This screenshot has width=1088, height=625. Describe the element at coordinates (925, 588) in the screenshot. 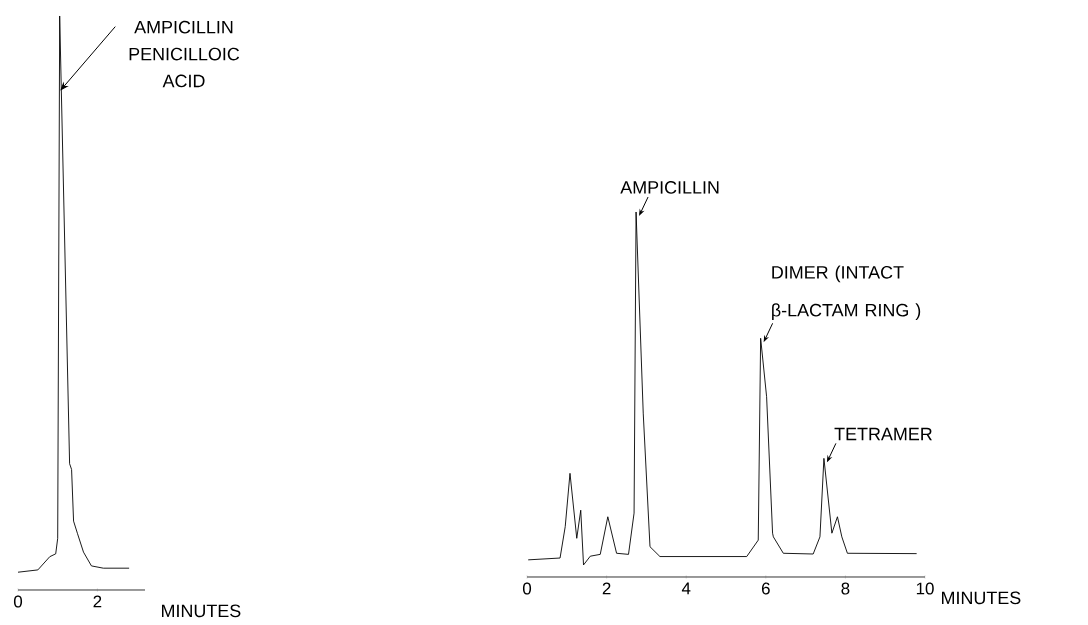

I see `x-tick-label: 10` at that location.